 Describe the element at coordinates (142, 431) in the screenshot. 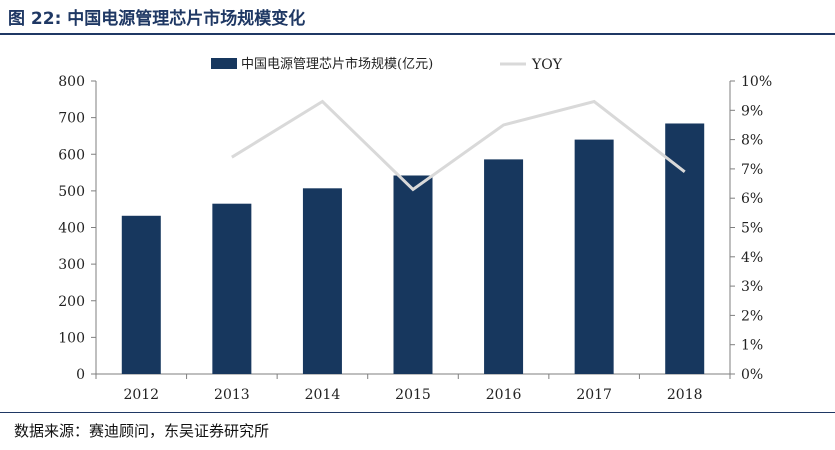

I see `source-note: 数据来源：赛迪顾问，东吴证券研究所` at that location.